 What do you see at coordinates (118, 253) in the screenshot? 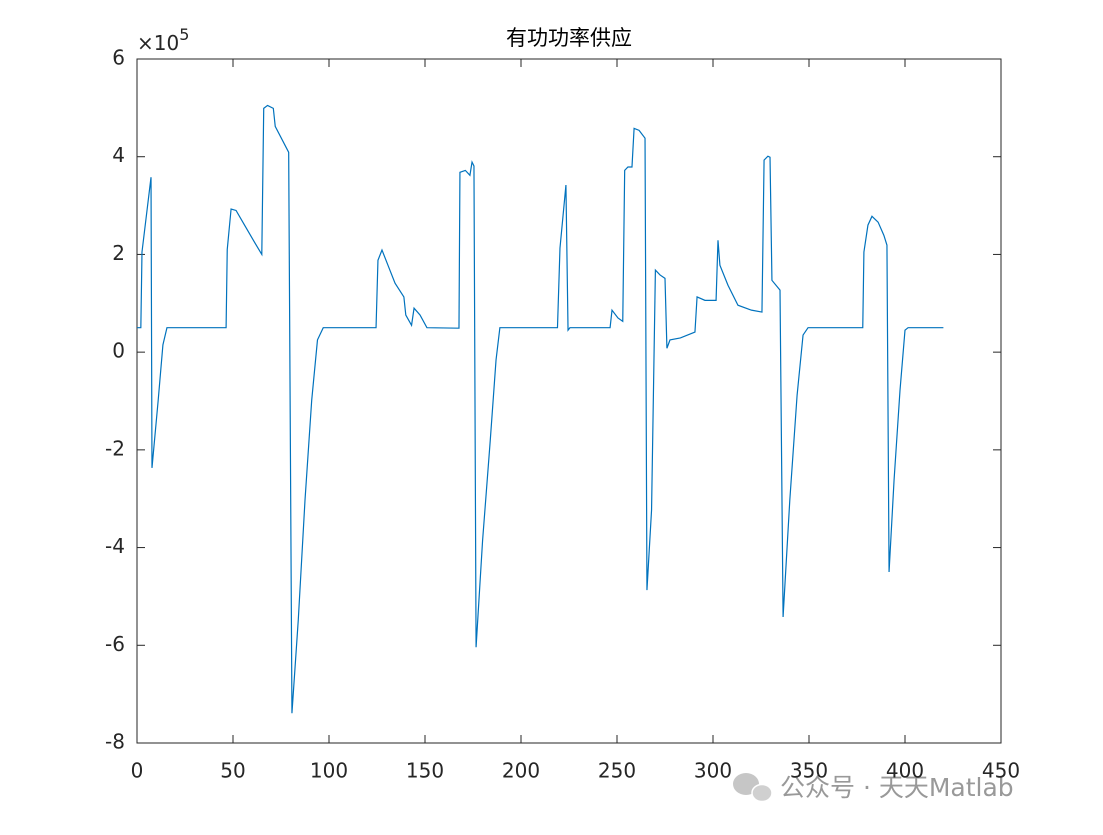
I see `y-tick-label: 2` at bounding box center [118, 253].